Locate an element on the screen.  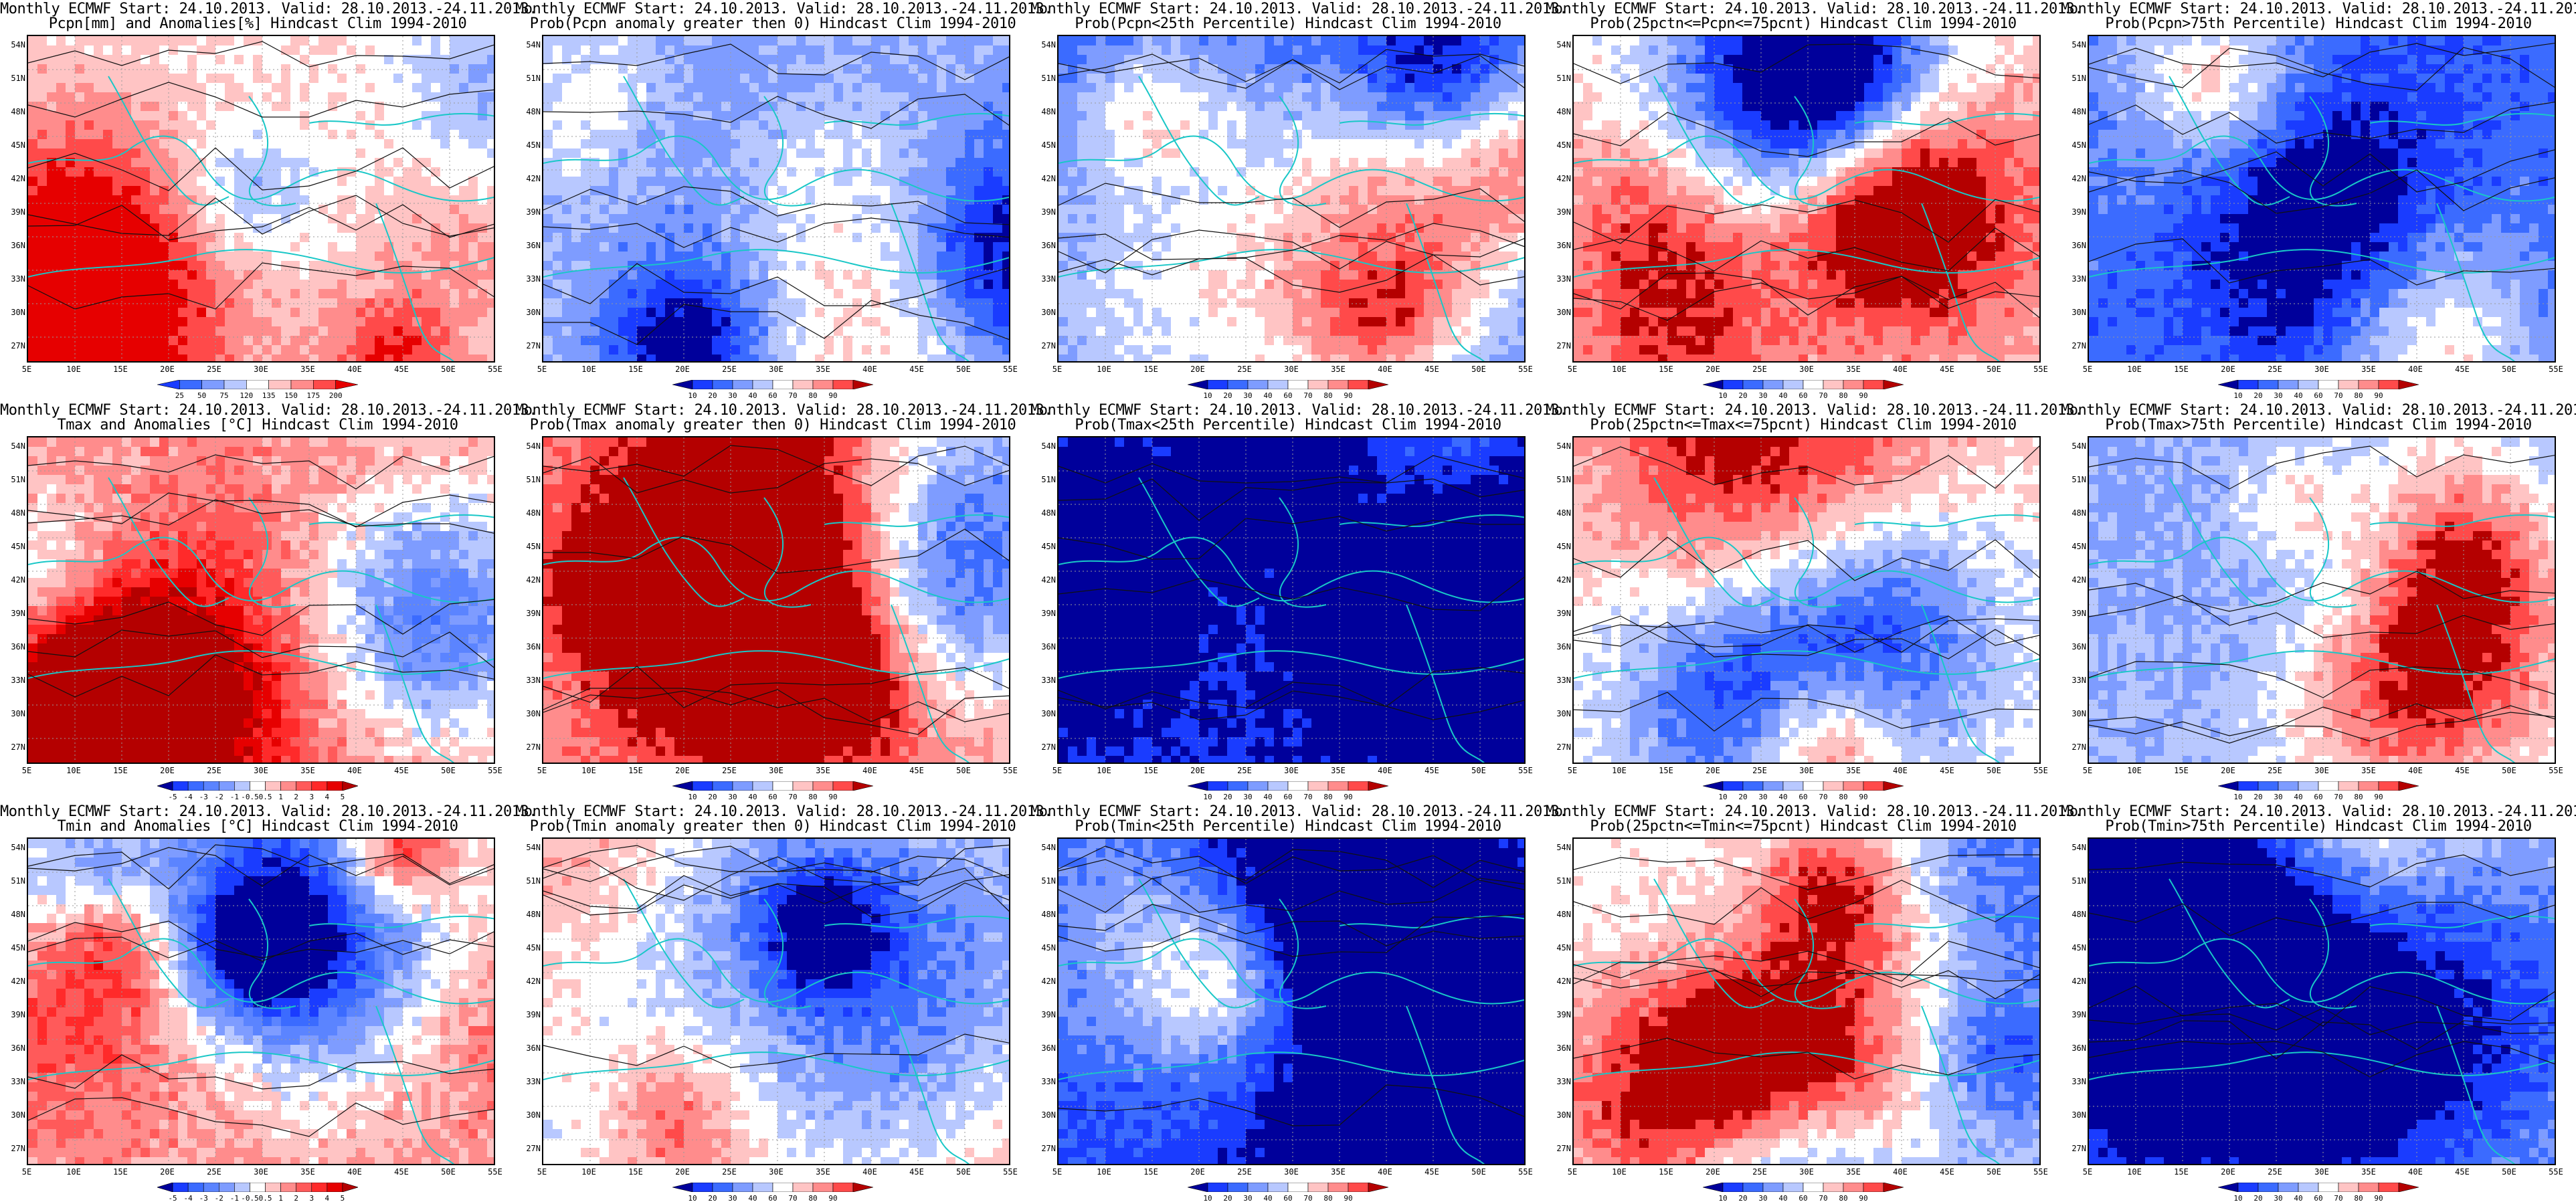
latitude-label: 54N is located at coordinates (14, 847).